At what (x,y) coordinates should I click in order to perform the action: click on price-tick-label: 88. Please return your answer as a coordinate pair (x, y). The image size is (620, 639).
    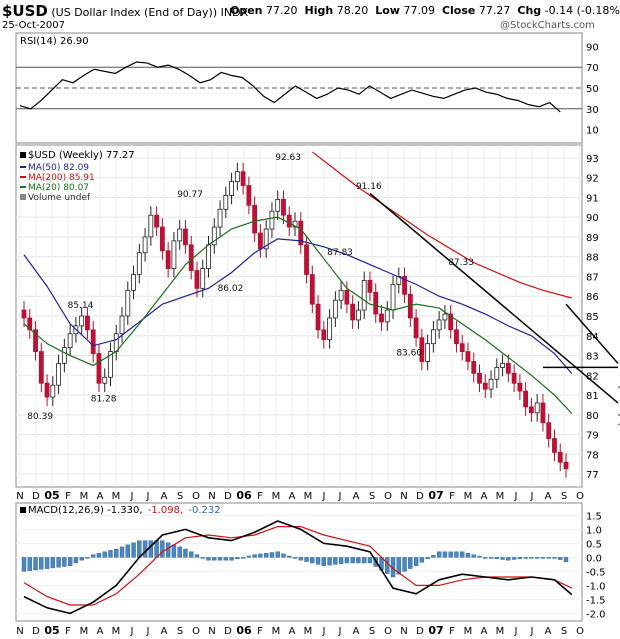
    Looking at the image, I should click on (592, 258).